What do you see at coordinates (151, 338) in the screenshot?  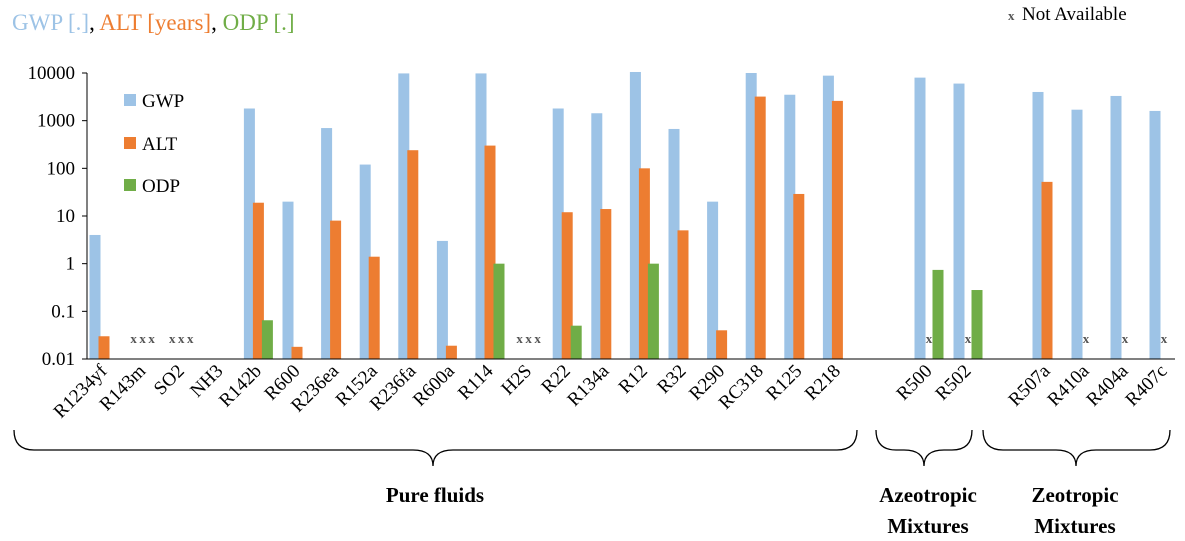 I see `na-mark-r143m-odp: x` at bounding box center [151, 338].